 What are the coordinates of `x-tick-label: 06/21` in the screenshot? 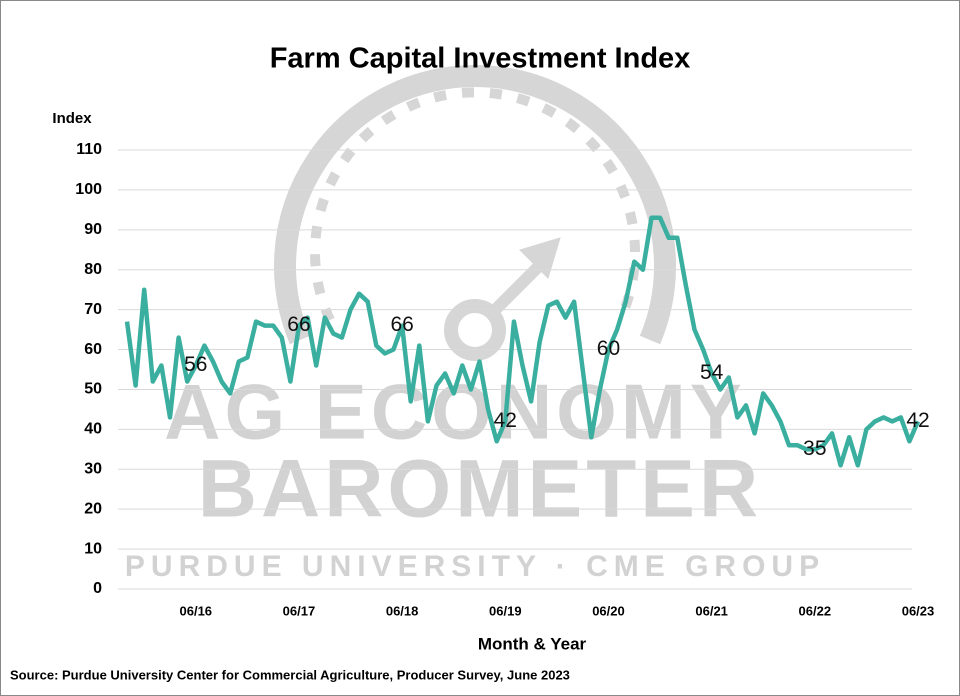 It's located at (711, 610).